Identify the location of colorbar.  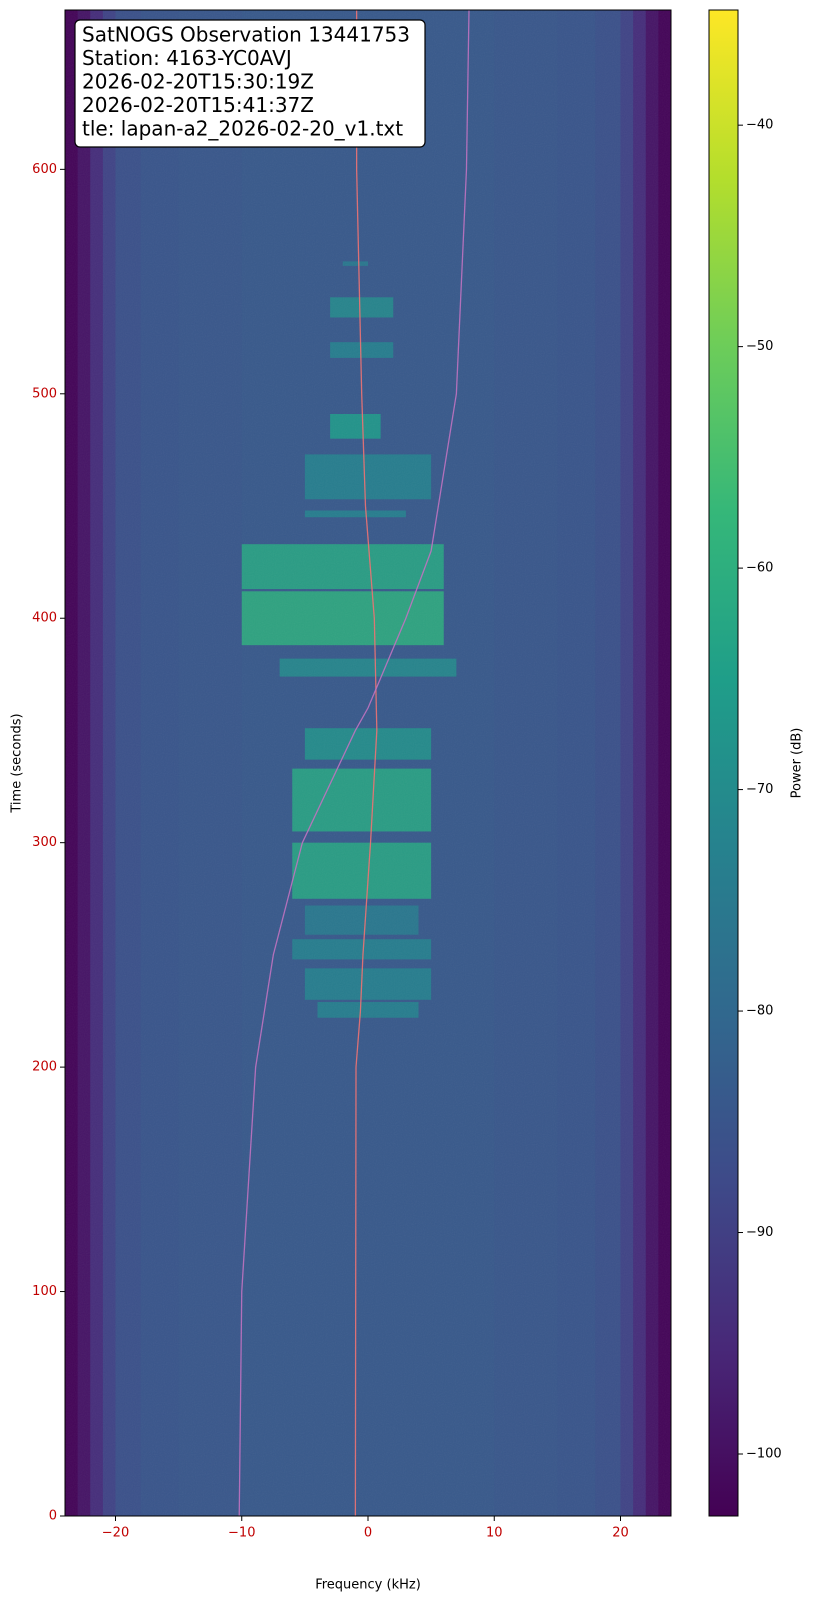
(723, 763).